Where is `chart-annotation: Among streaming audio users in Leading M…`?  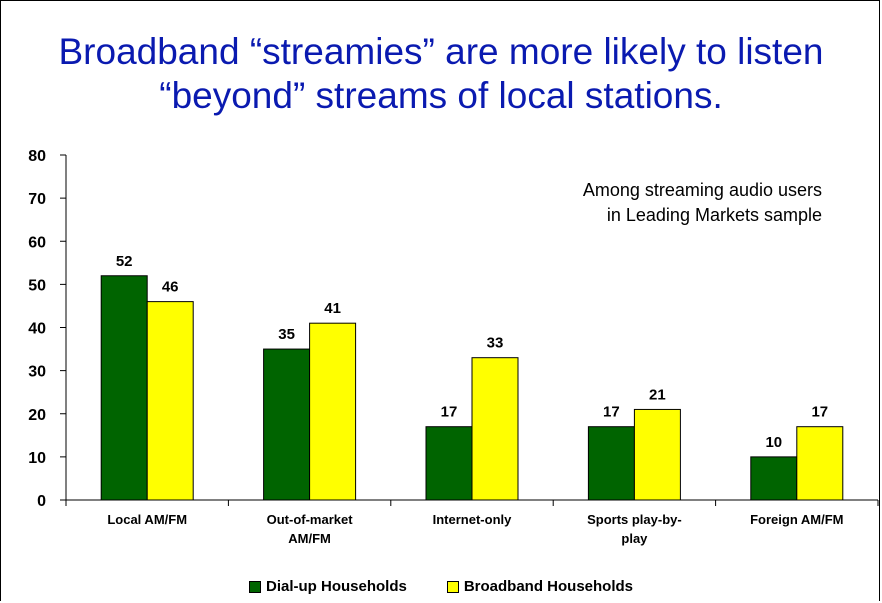
chart-annotation: Among streaming audio users in Leading M… is located at coordinates (702, 203).